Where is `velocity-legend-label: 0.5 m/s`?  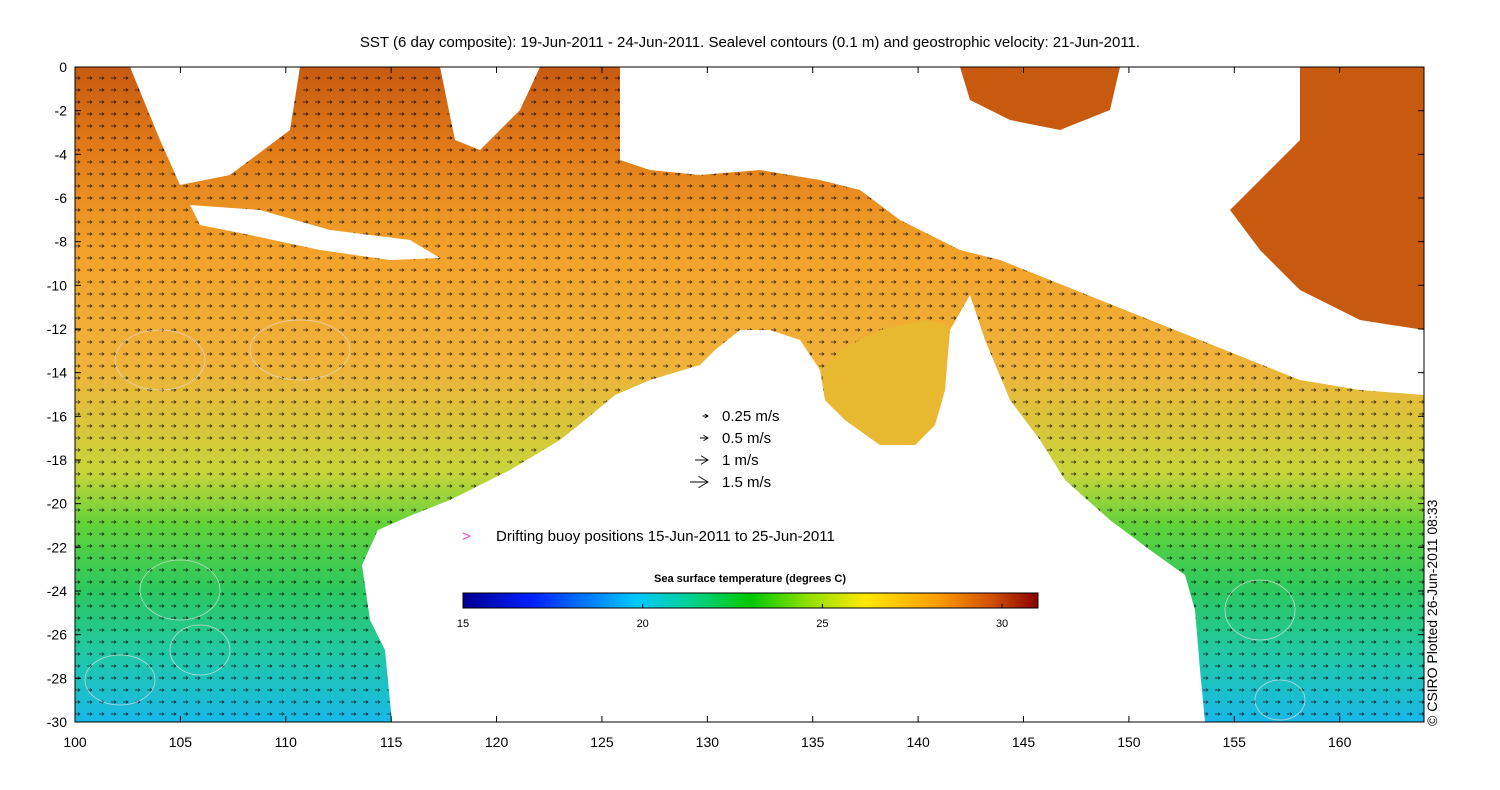
velocity-legend-label: 0.5 m/s is located at coordinates (746, 438).